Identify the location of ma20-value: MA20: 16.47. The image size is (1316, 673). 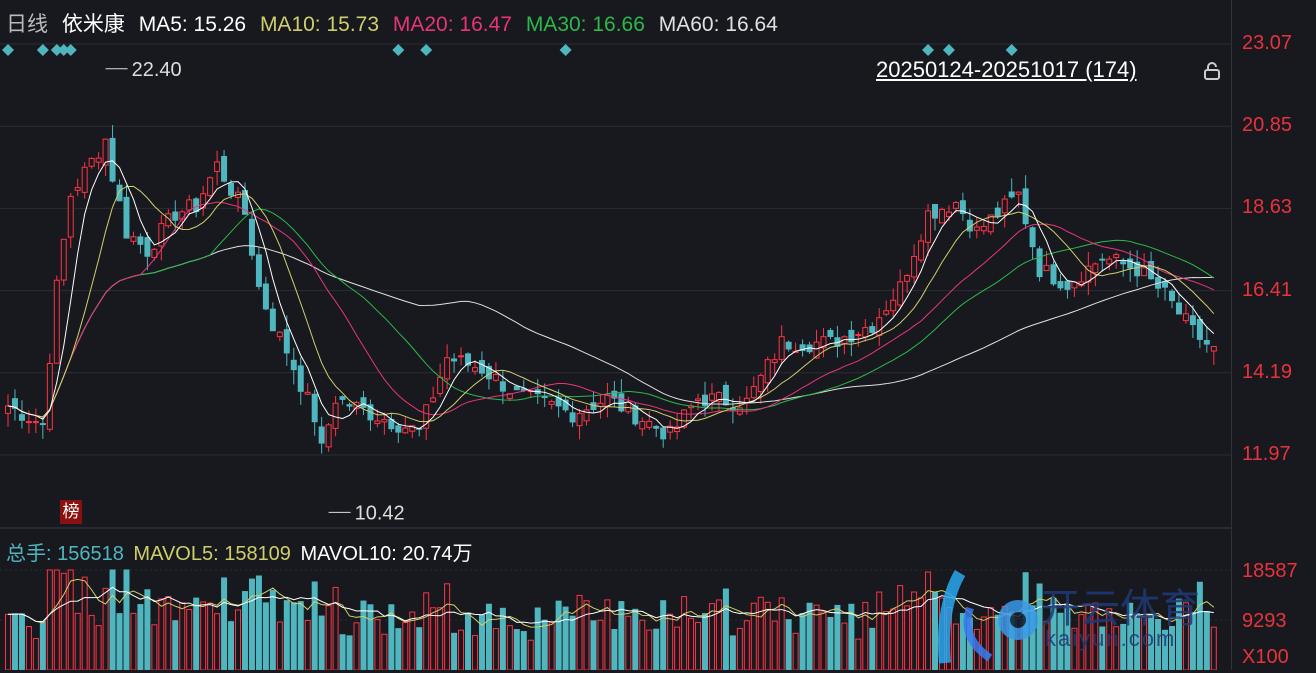
(452, 24).